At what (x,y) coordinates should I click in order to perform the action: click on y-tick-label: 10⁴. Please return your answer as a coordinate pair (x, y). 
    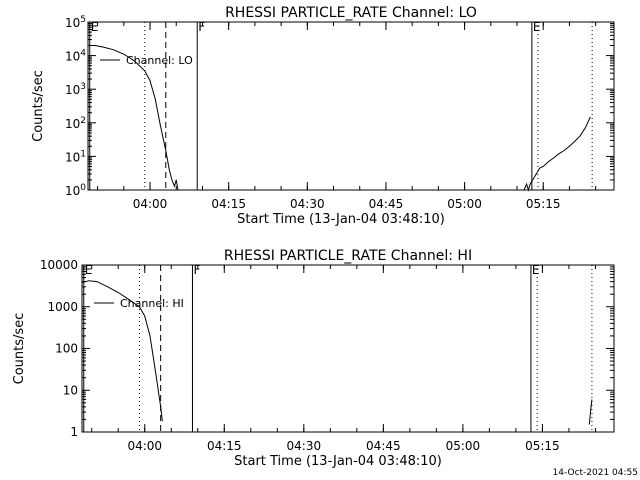
    Looking at the image, I should click on (75, 56).